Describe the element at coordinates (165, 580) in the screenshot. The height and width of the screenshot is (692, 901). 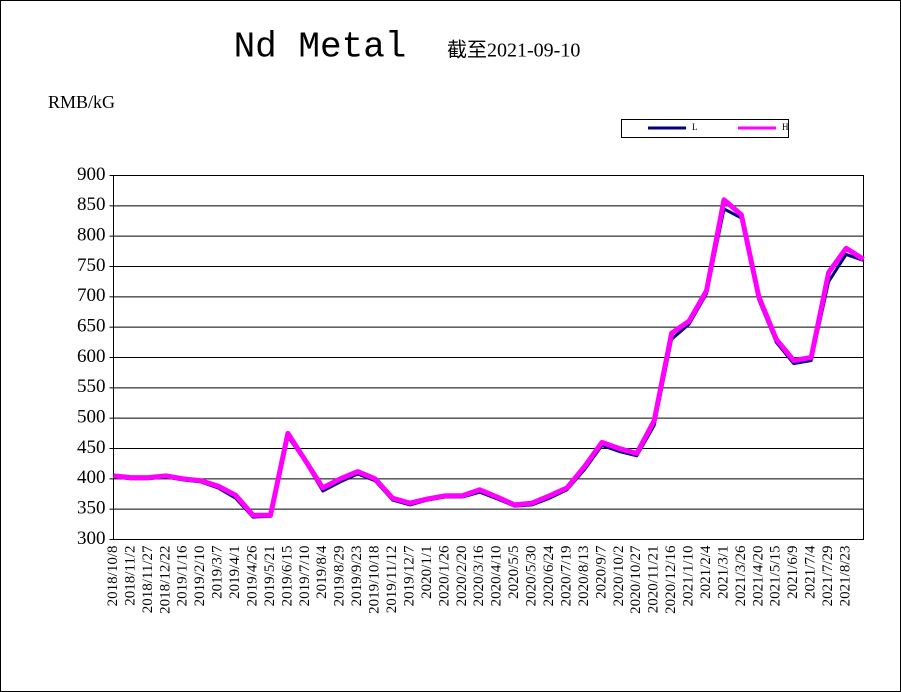
I see `x-tick-label: 2018/12/22` at that location.